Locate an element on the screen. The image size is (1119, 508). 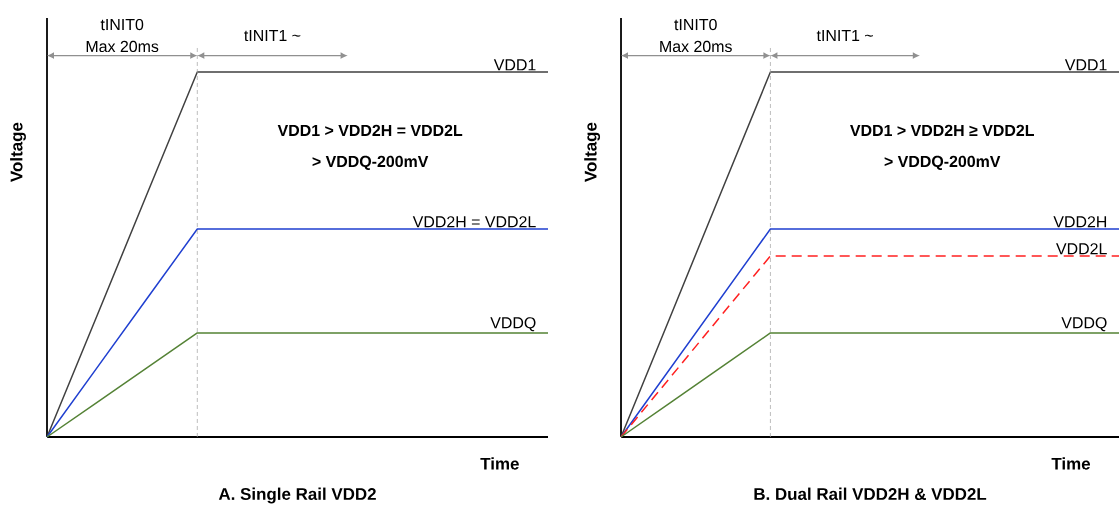
series-label: VDD2H = VDD2L is located at coordinates (474, 222).